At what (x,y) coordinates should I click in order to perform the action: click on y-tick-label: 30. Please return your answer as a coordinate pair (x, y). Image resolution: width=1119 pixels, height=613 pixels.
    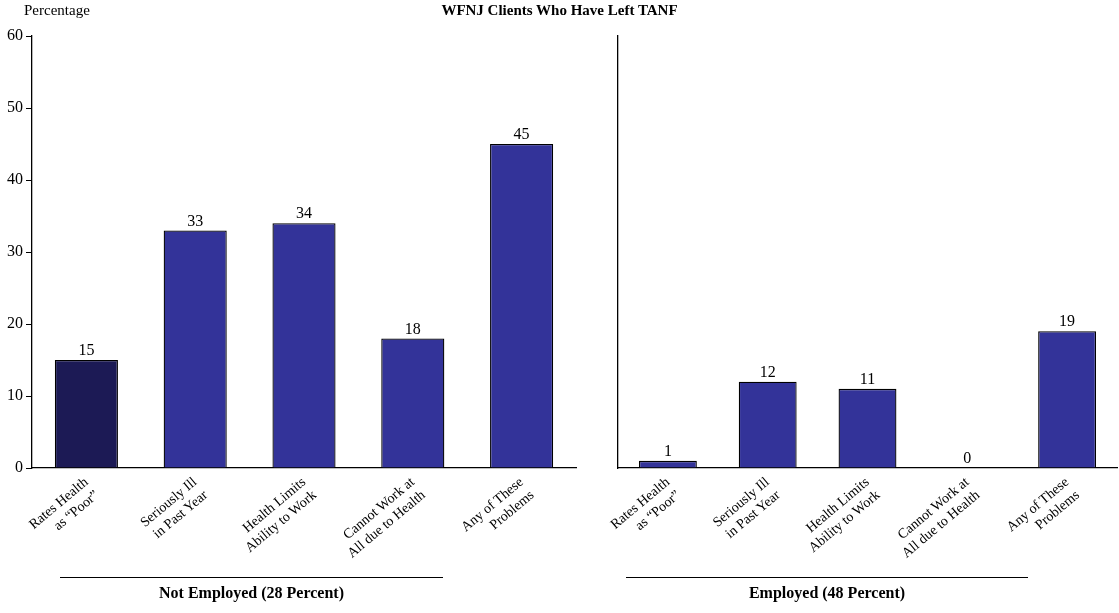
    Looking at the image, I should click on (15, 251).